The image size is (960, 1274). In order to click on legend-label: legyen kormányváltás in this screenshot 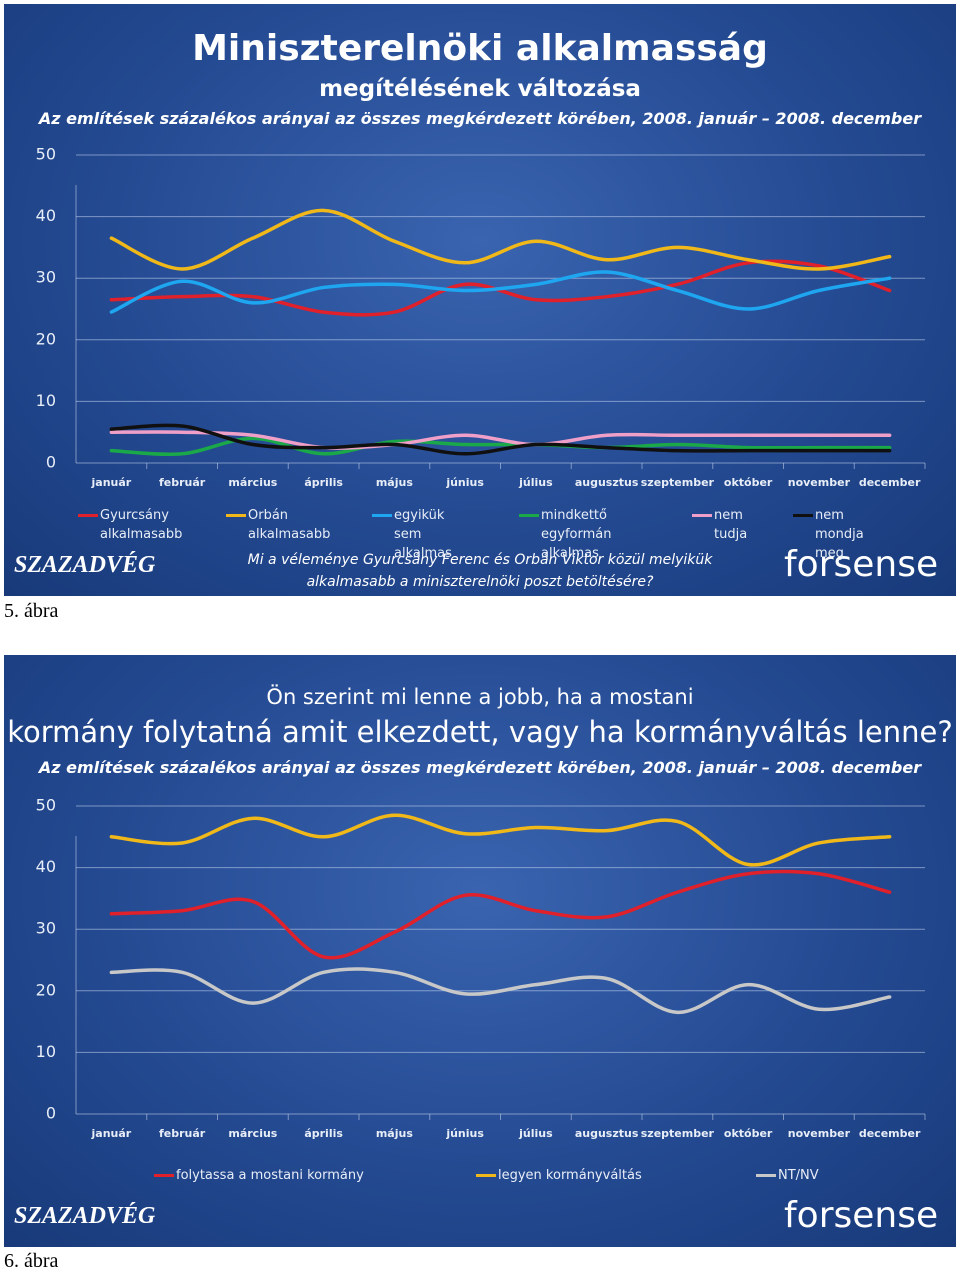, I will do `click(570, 1175)`.